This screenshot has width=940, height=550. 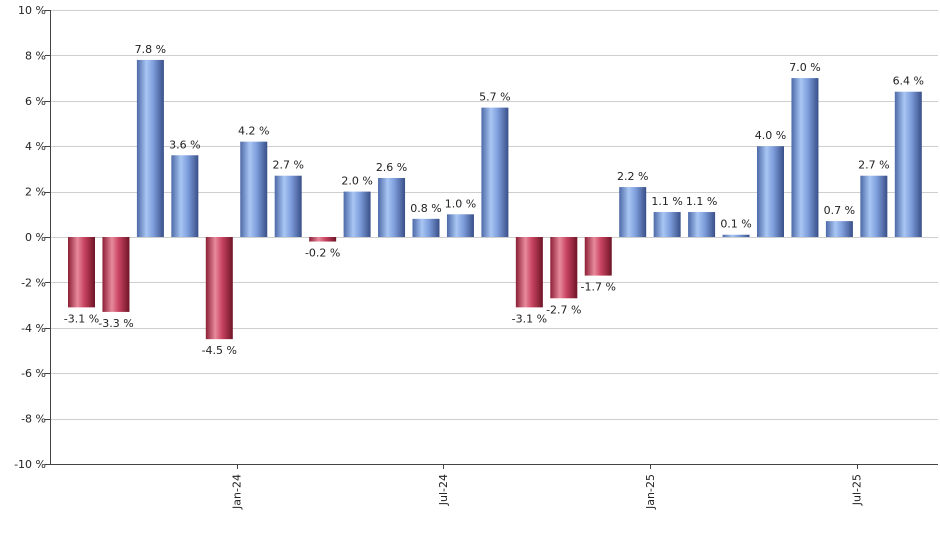 What do you see at coordinates (35, 101) in the screenshot?
I see `y-tick-label: 6 %` at bounding box center [35, 101].